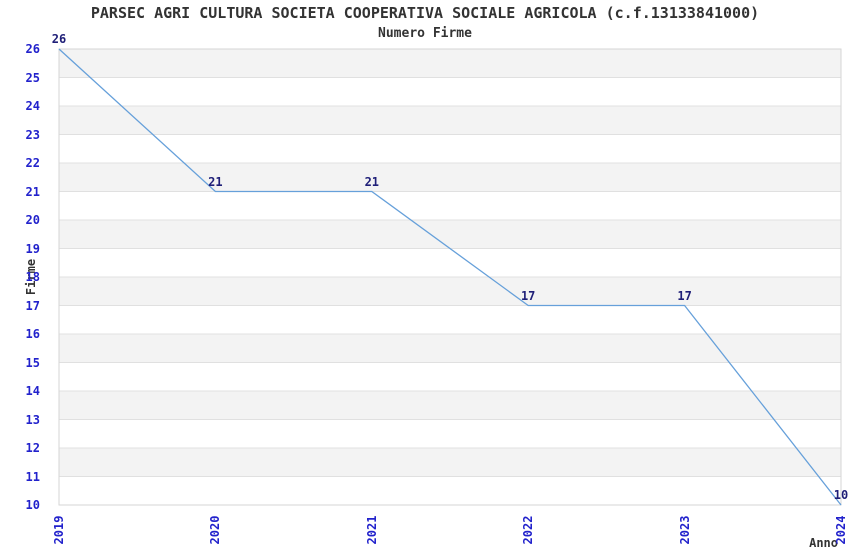 The height and width of the screenshot is (550, 850). I want to click on data-point-label: 10, so click(841, 495).